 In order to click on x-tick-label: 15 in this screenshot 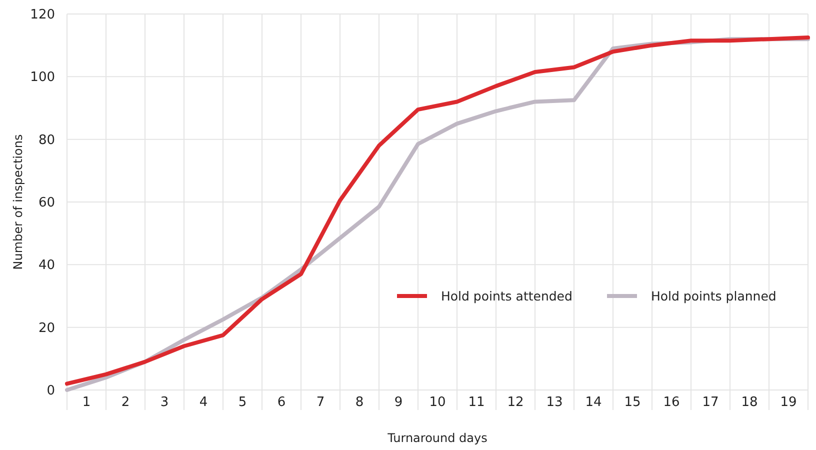, I will do `click(632, 402)`.